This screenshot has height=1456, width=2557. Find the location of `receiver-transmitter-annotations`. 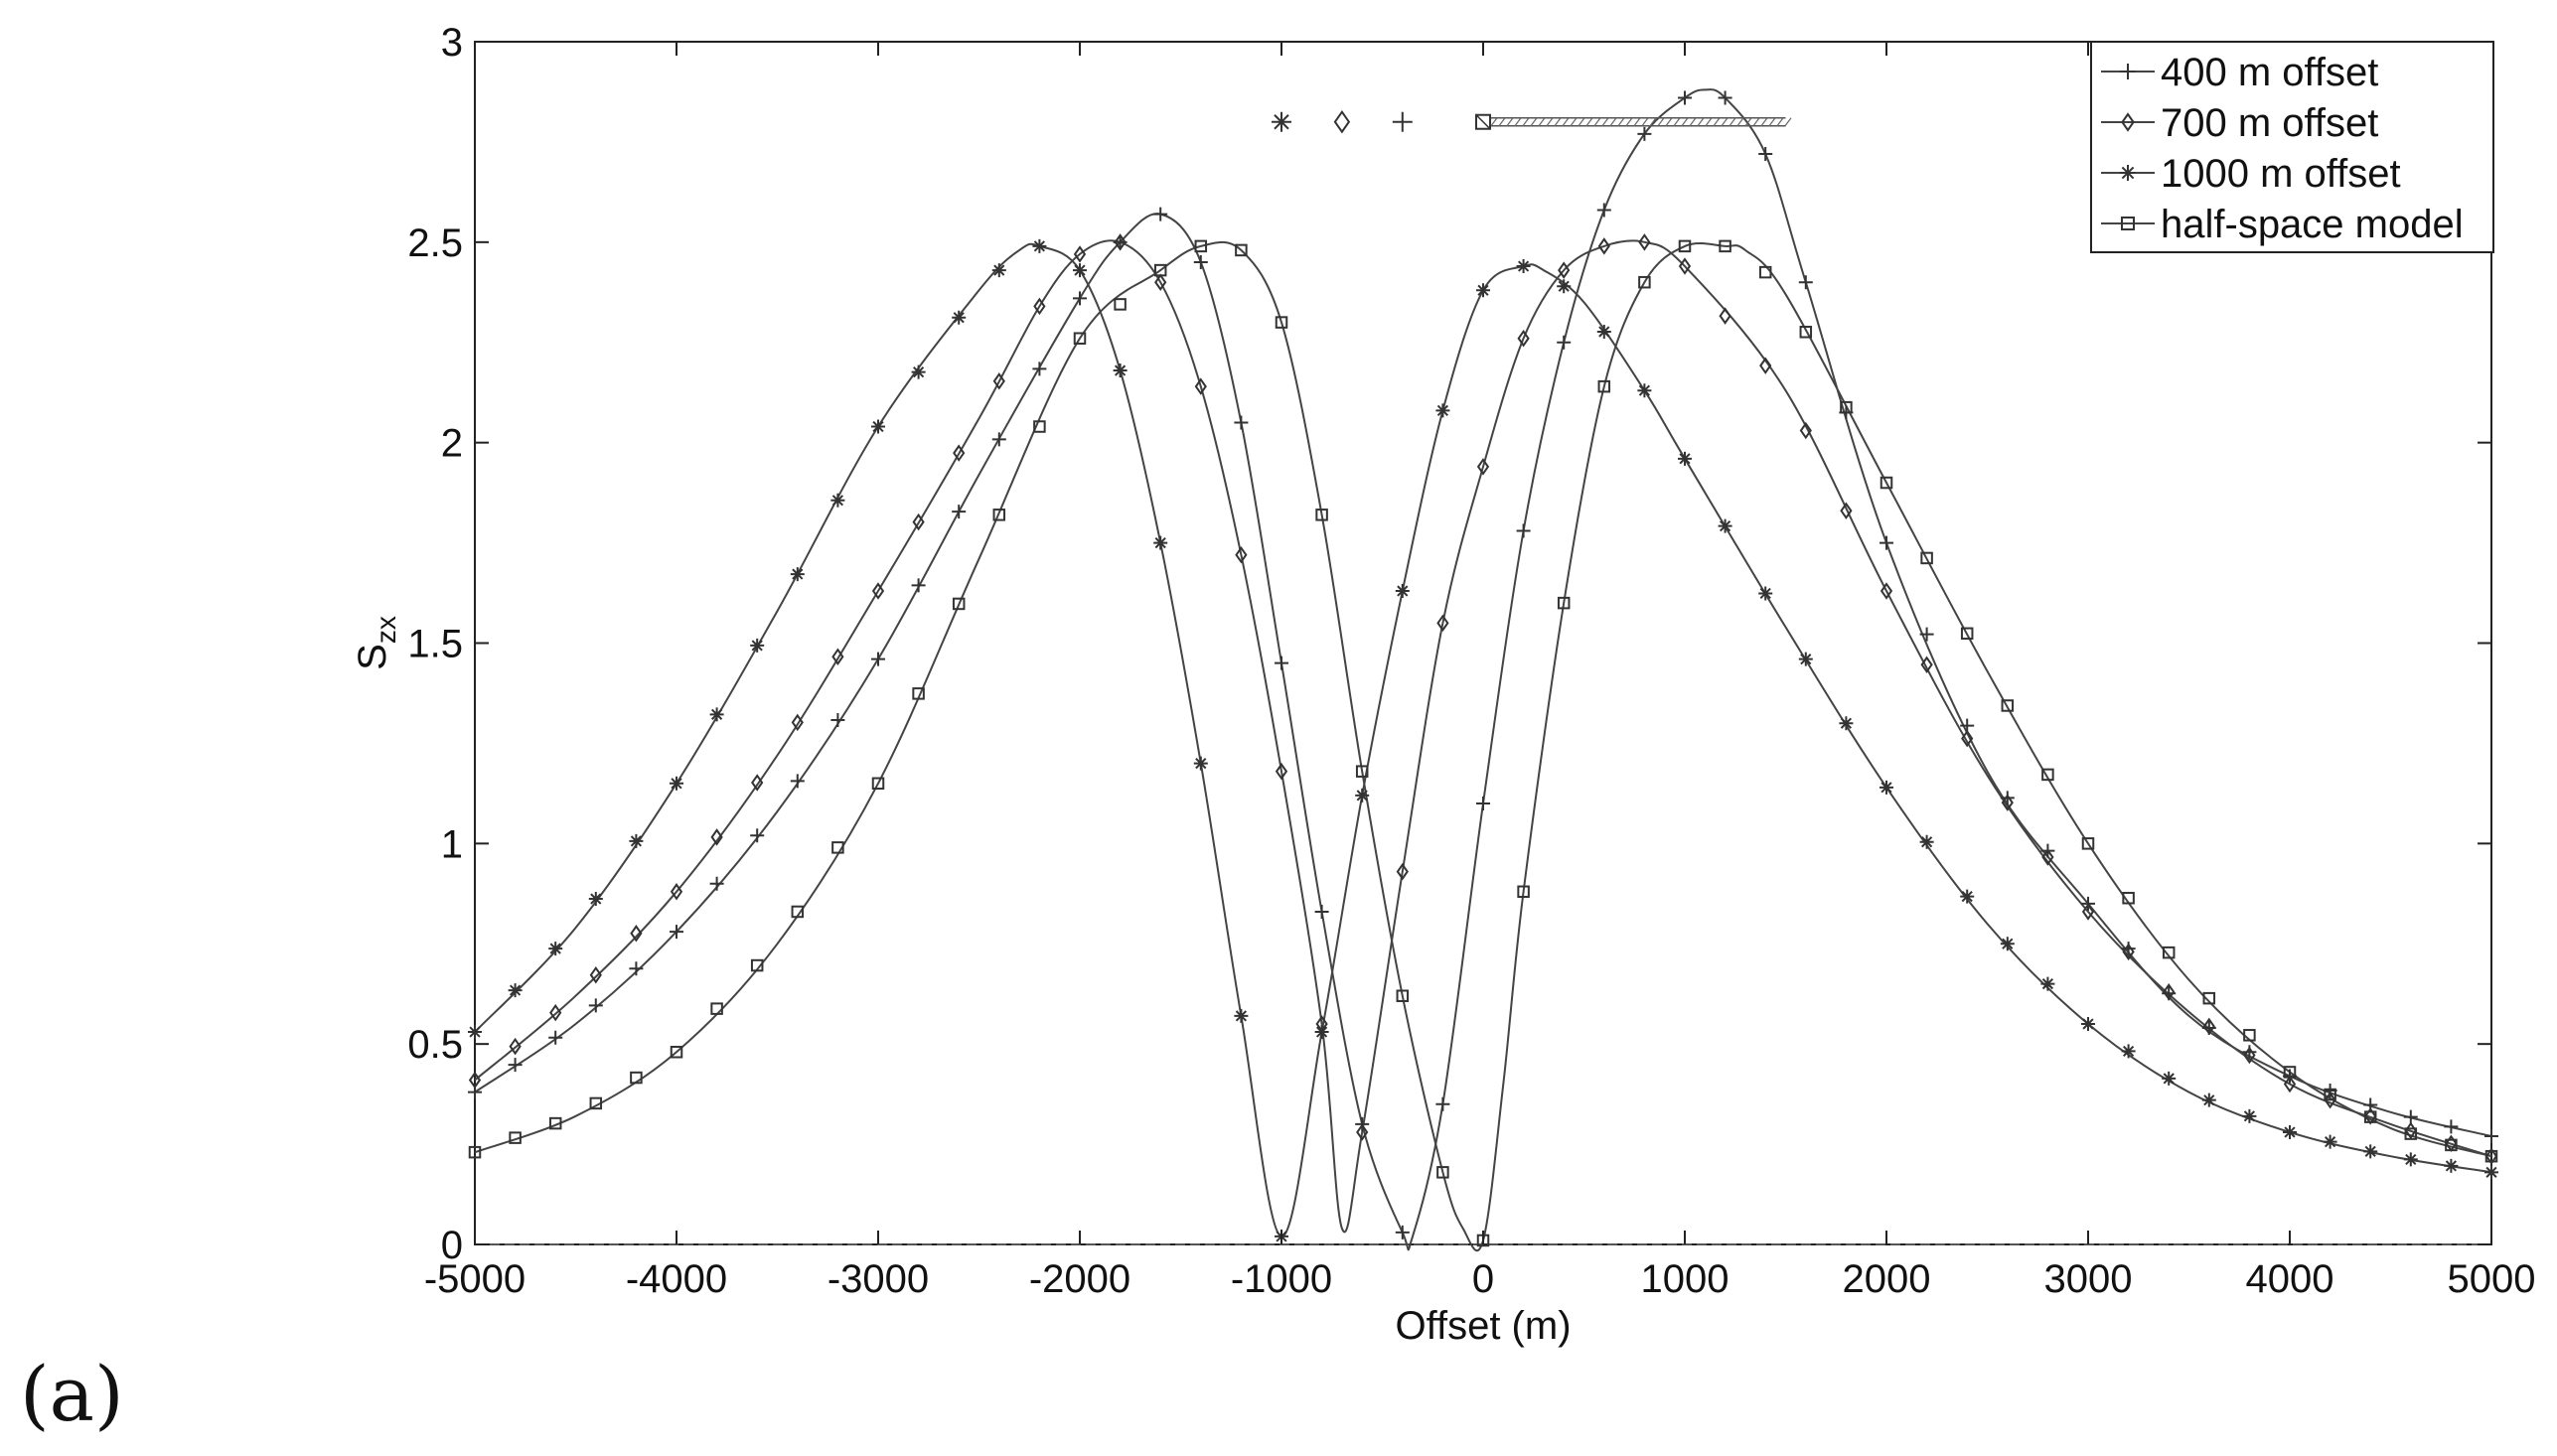

receiver-transmitter-annotations is located at coordinates (1532, 121).